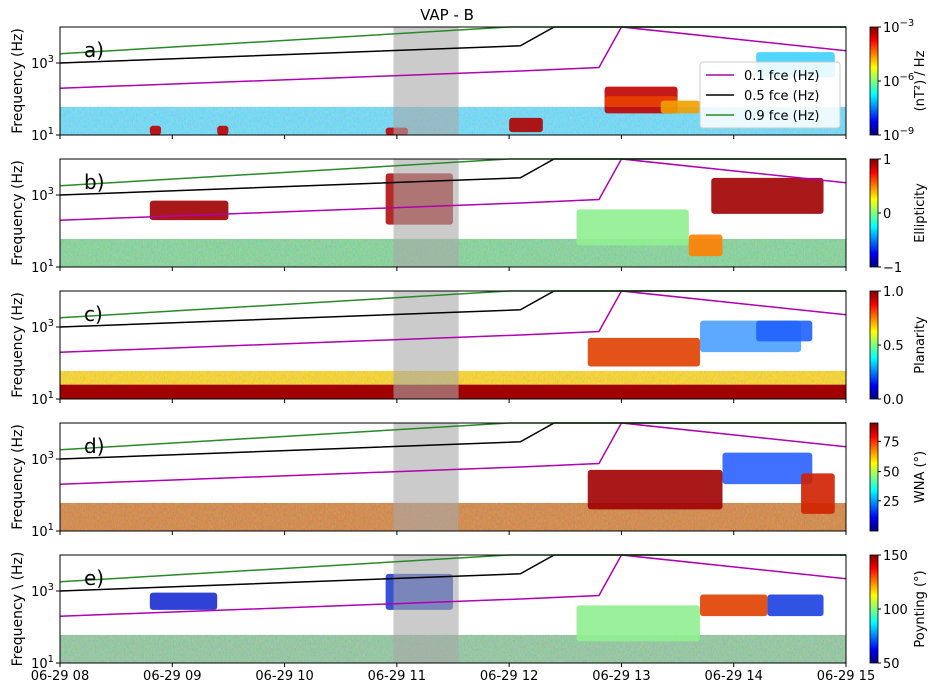 The width and height of the screenshot is (936, 684). I want to click on figure-title: VAP - B, so click(447, 15).